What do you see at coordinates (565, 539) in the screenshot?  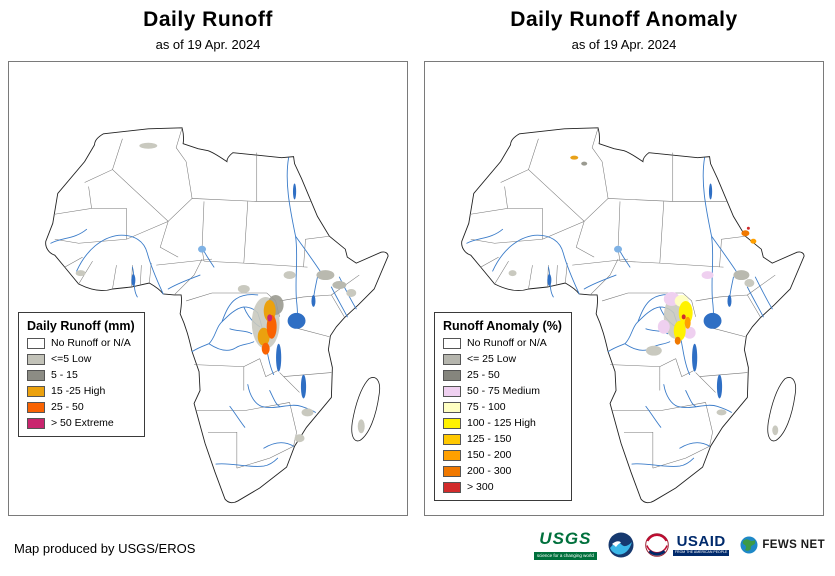 I see `usgs-logo-text: USGS` at bounding box center [565, 539].